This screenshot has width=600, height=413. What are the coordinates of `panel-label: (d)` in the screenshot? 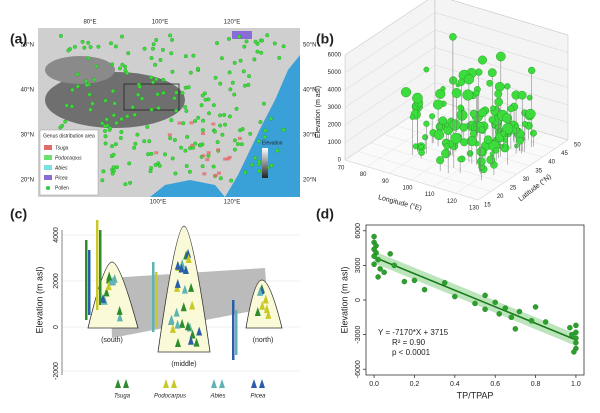 It's located at (325, 214).